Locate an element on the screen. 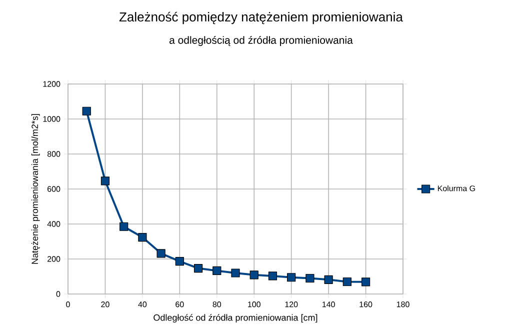 The image size is (522, 332). x-tick-label: 140 is located at coordinates (328, 305).